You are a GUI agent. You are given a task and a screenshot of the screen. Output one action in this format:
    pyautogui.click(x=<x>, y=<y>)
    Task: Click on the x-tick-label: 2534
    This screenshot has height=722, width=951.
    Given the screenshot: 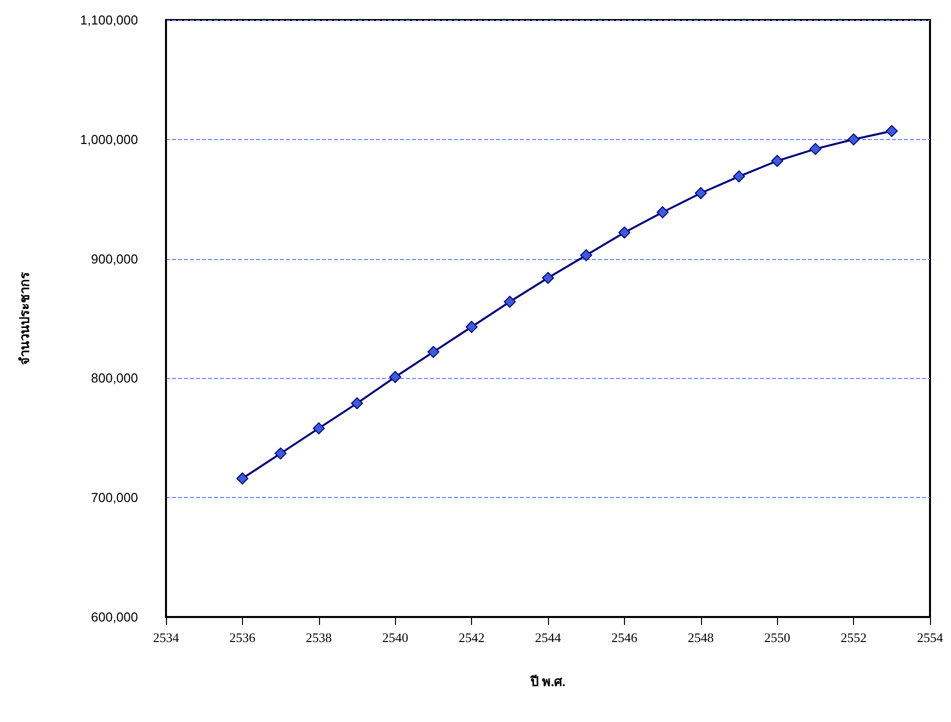 What is the action you would take?
    pyautogui.click(x=166, y=637)
    